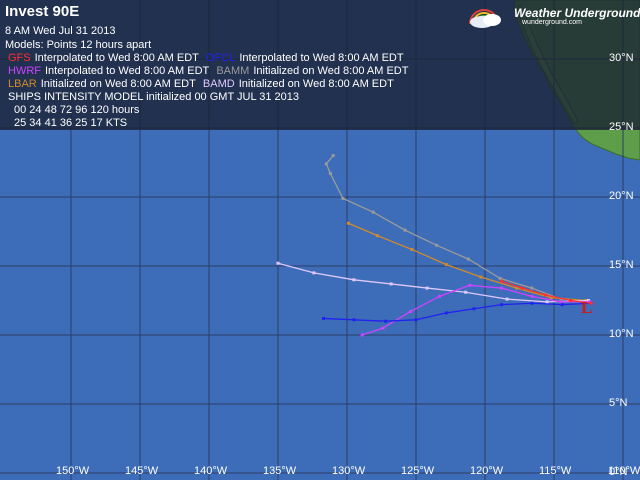 This screenshot has width=640, height=480. What do you see at coordinates (127, 71) in the screenshot?
I see `legend-text-hwrf: Interpolated to Wed 8:00 AM EDT` at bounding box center [127, 71].